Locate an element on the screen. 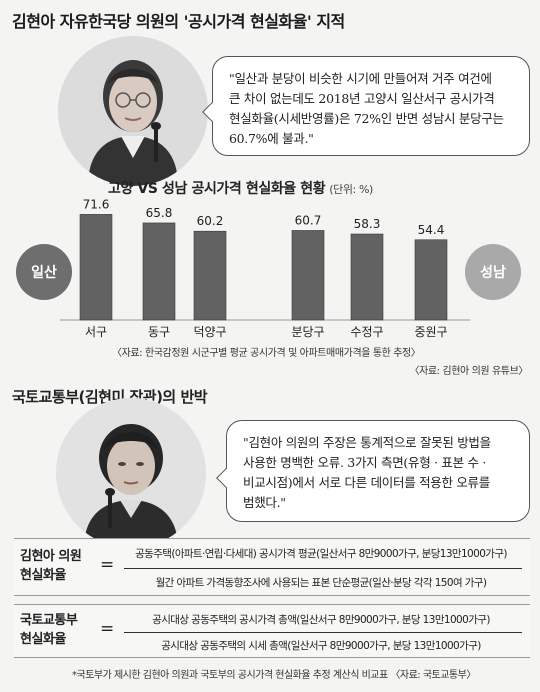  category-label: 덕양구 is located at coordinates (209, 332).